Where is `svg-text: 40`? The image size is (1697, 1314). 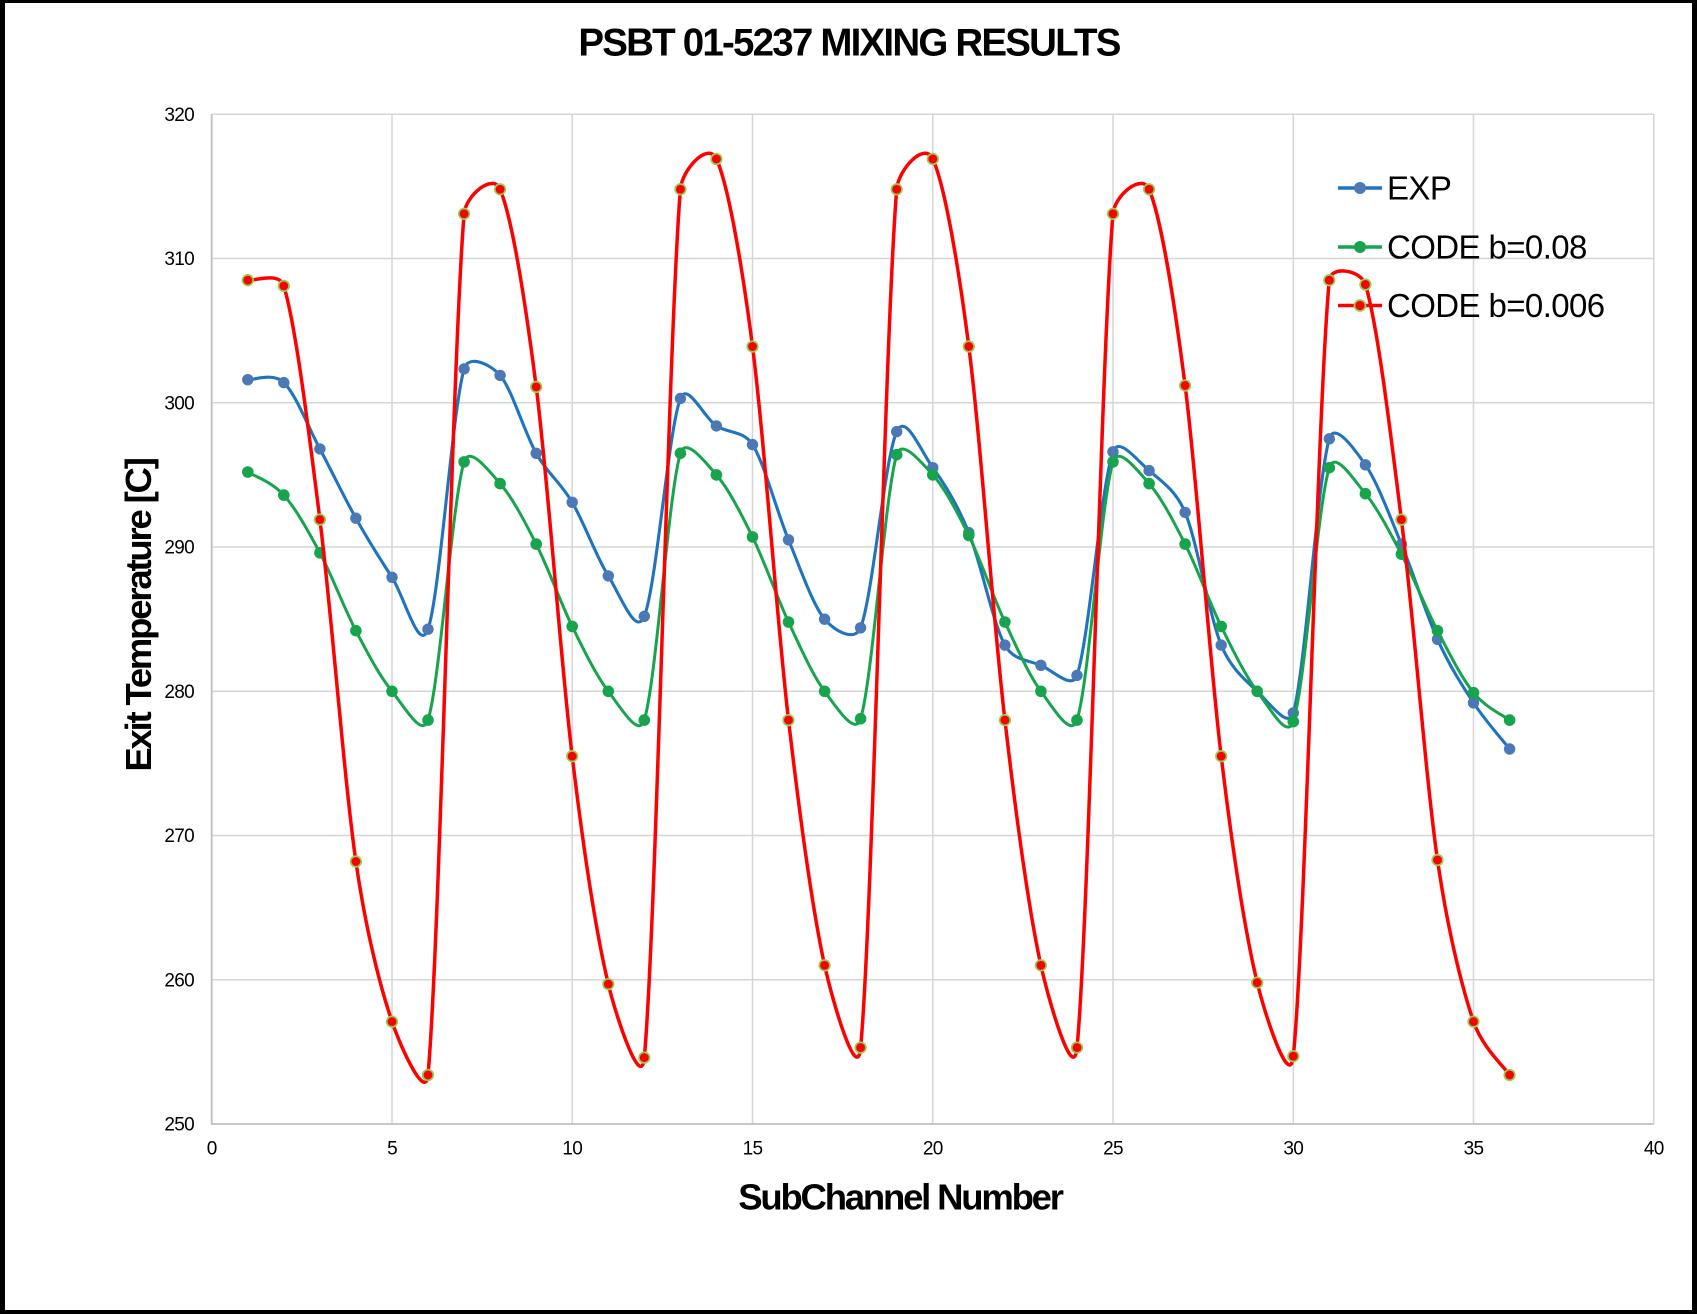
svg-text: 40 is located at coordinates (1654, 1149).